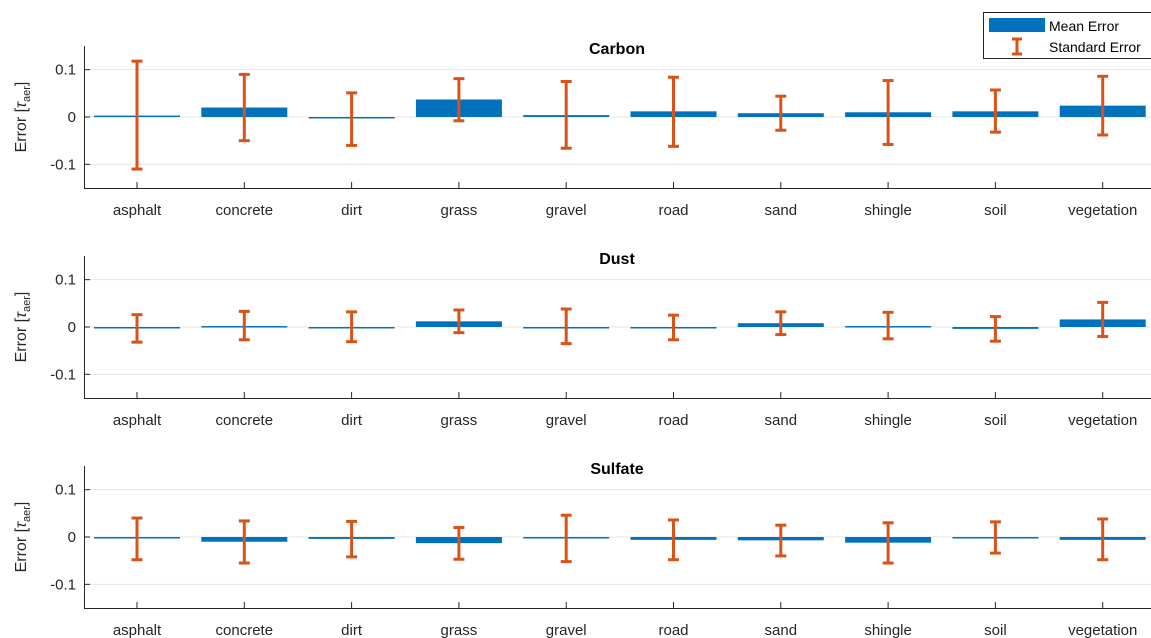 The width and height of the screenshot is (1151, 638). I want to click on legend: Mean Error Standard Error, so click(1067, 35).